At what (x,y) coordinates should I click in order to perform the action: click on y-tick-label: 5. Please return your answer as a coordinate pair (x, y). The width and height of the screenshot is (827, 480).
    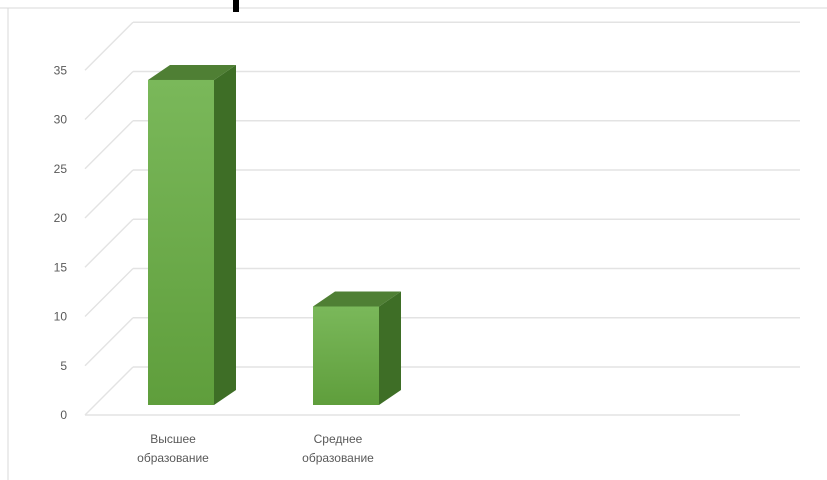
    Looking at the image, I should click on (63, 366).